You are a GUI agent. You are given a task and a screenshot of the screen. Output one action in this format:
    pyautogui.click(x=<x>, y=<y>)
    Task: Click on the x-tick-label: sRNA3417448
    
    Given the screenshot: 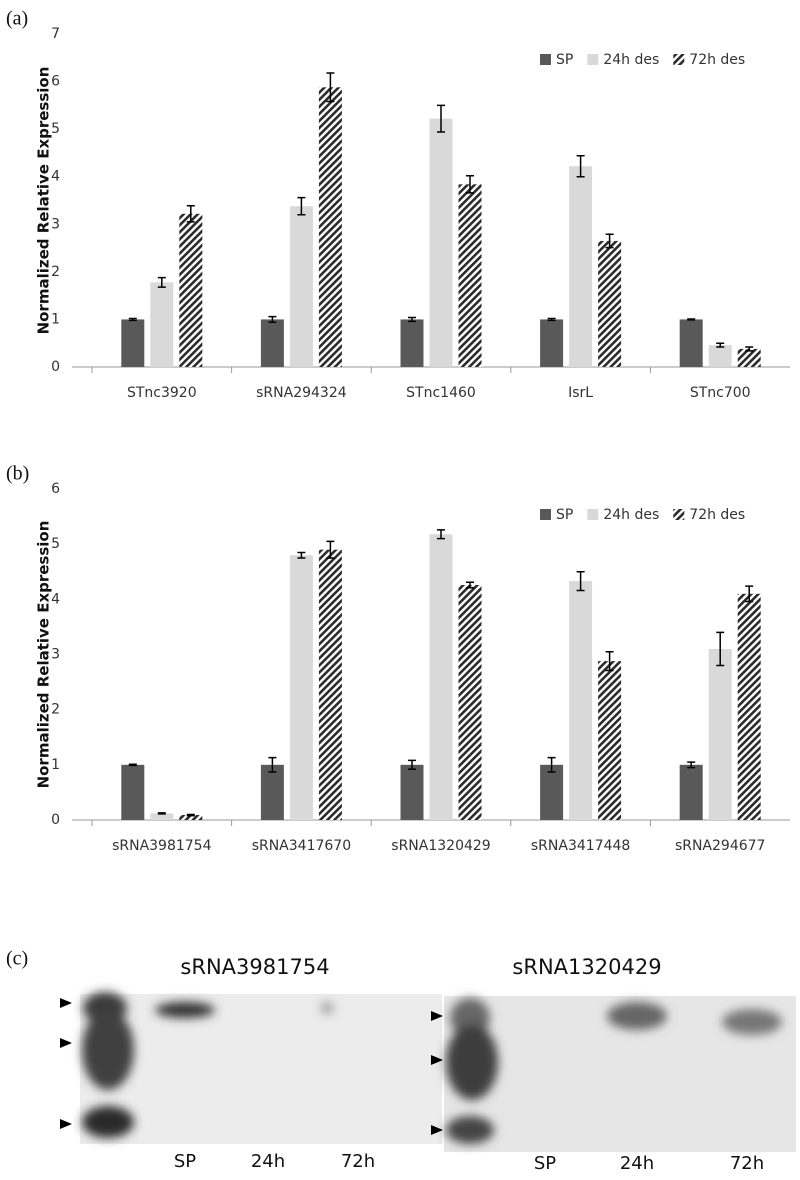 What is the action you would take?
    pyautogui.click(x=580, y=846)
    